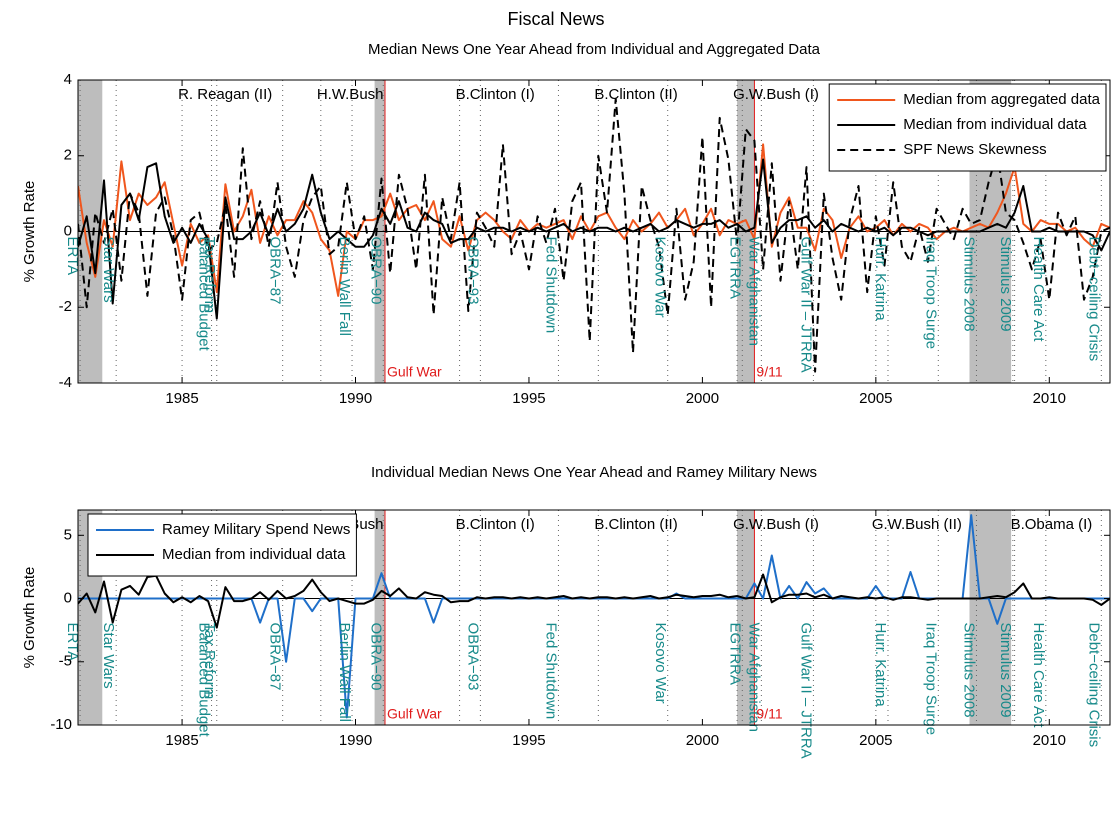  I want to click on president-label: B.Obama (I), so click(1052, 524).